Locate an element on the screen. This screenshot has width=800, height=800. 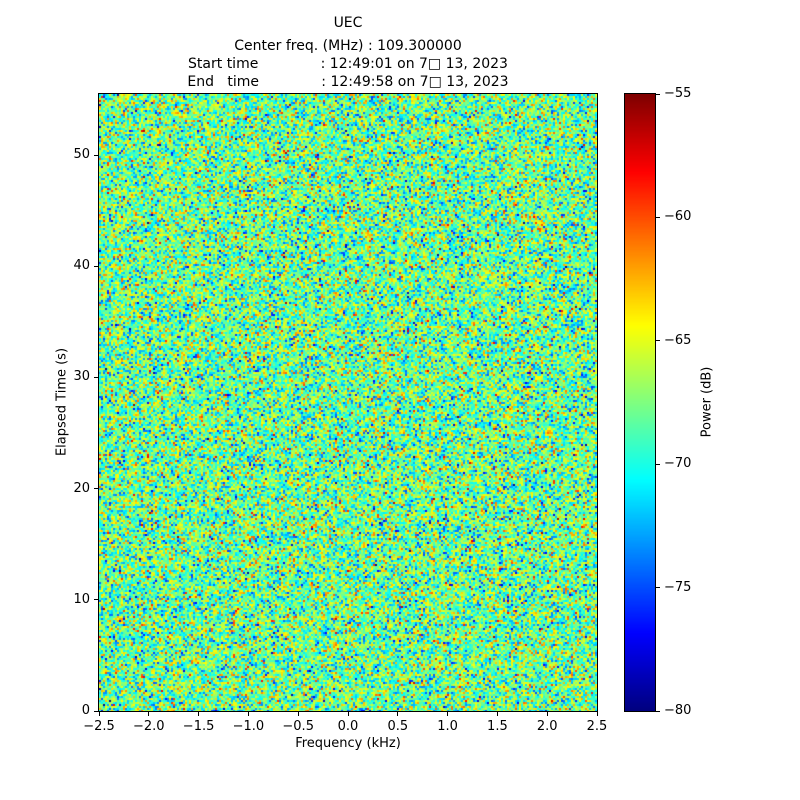
x-axis-label: Frequency (kHz) is located at coordinates (348, 743).